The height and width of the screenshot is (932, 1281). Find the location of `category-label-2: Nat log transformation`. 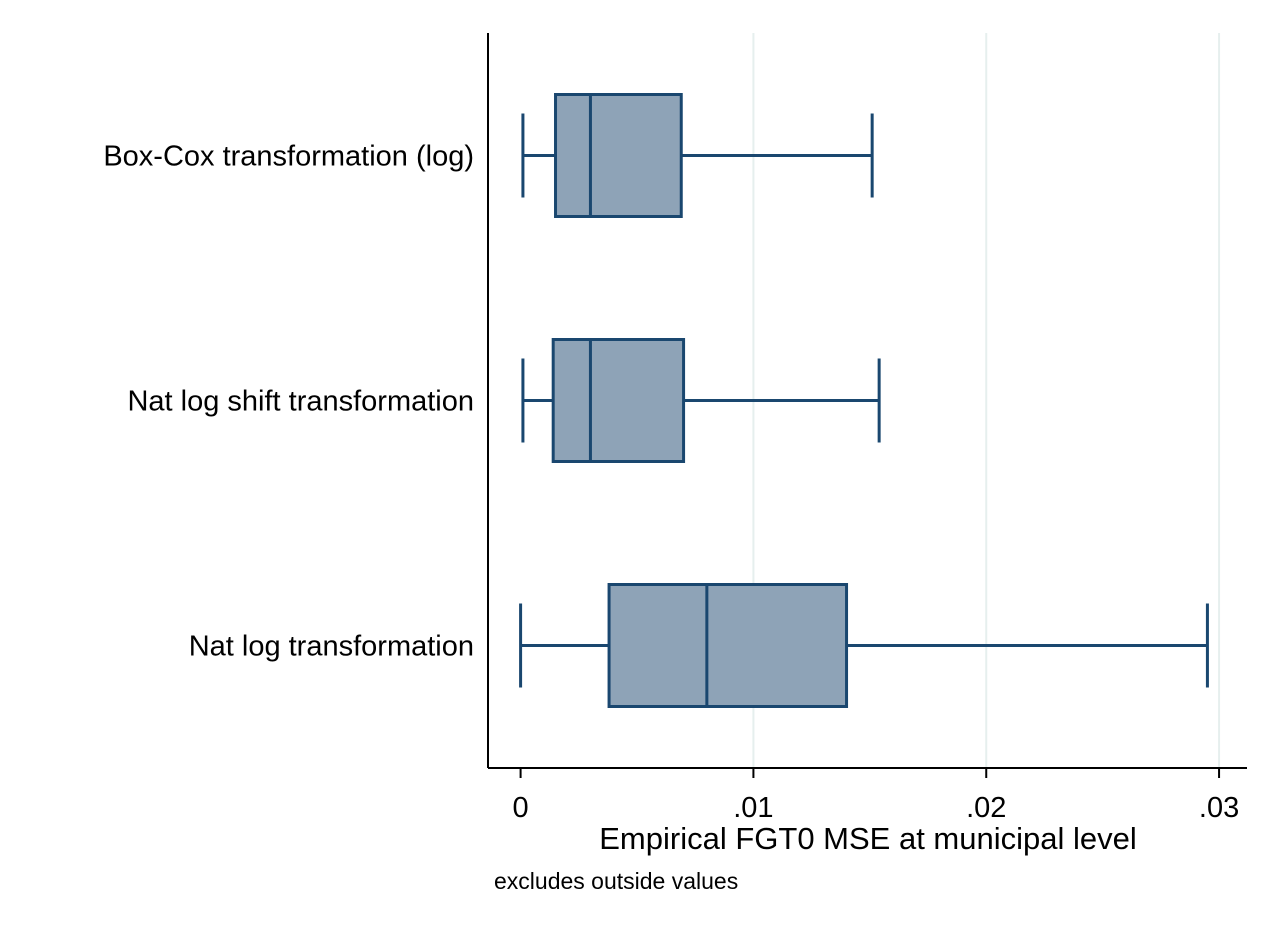

category-label-2: Nat log transformation is located at coordinates (331, 647).